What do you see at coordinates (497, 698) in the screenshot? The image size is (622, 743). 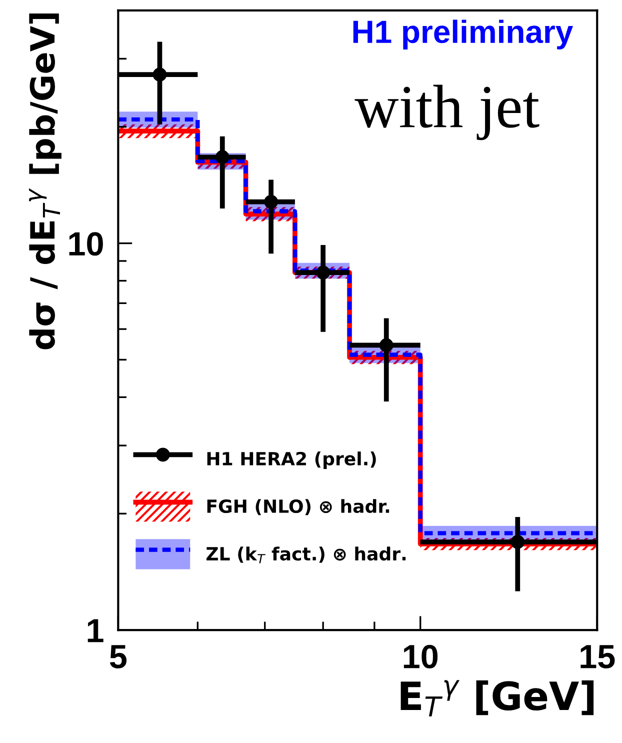 I see `x-axis-title: E$_{T}$$^{γ}$ [GeV]` at bounding box center [497, 698].